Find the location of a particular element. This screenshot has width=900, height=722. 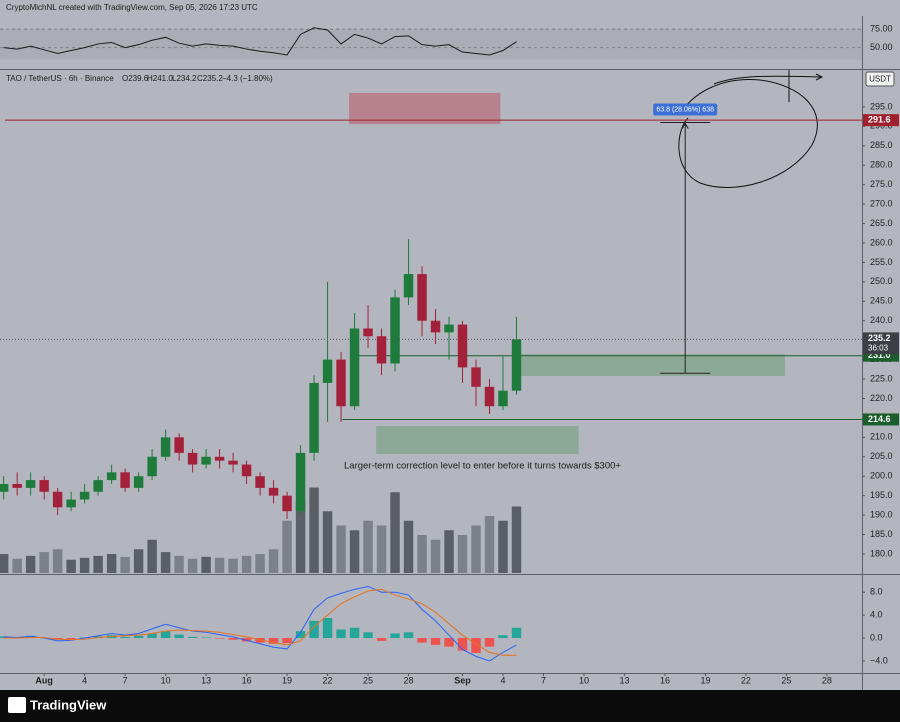

measure-label: 63.8 (28.06%) 638 is located at coordinates (685, 109).